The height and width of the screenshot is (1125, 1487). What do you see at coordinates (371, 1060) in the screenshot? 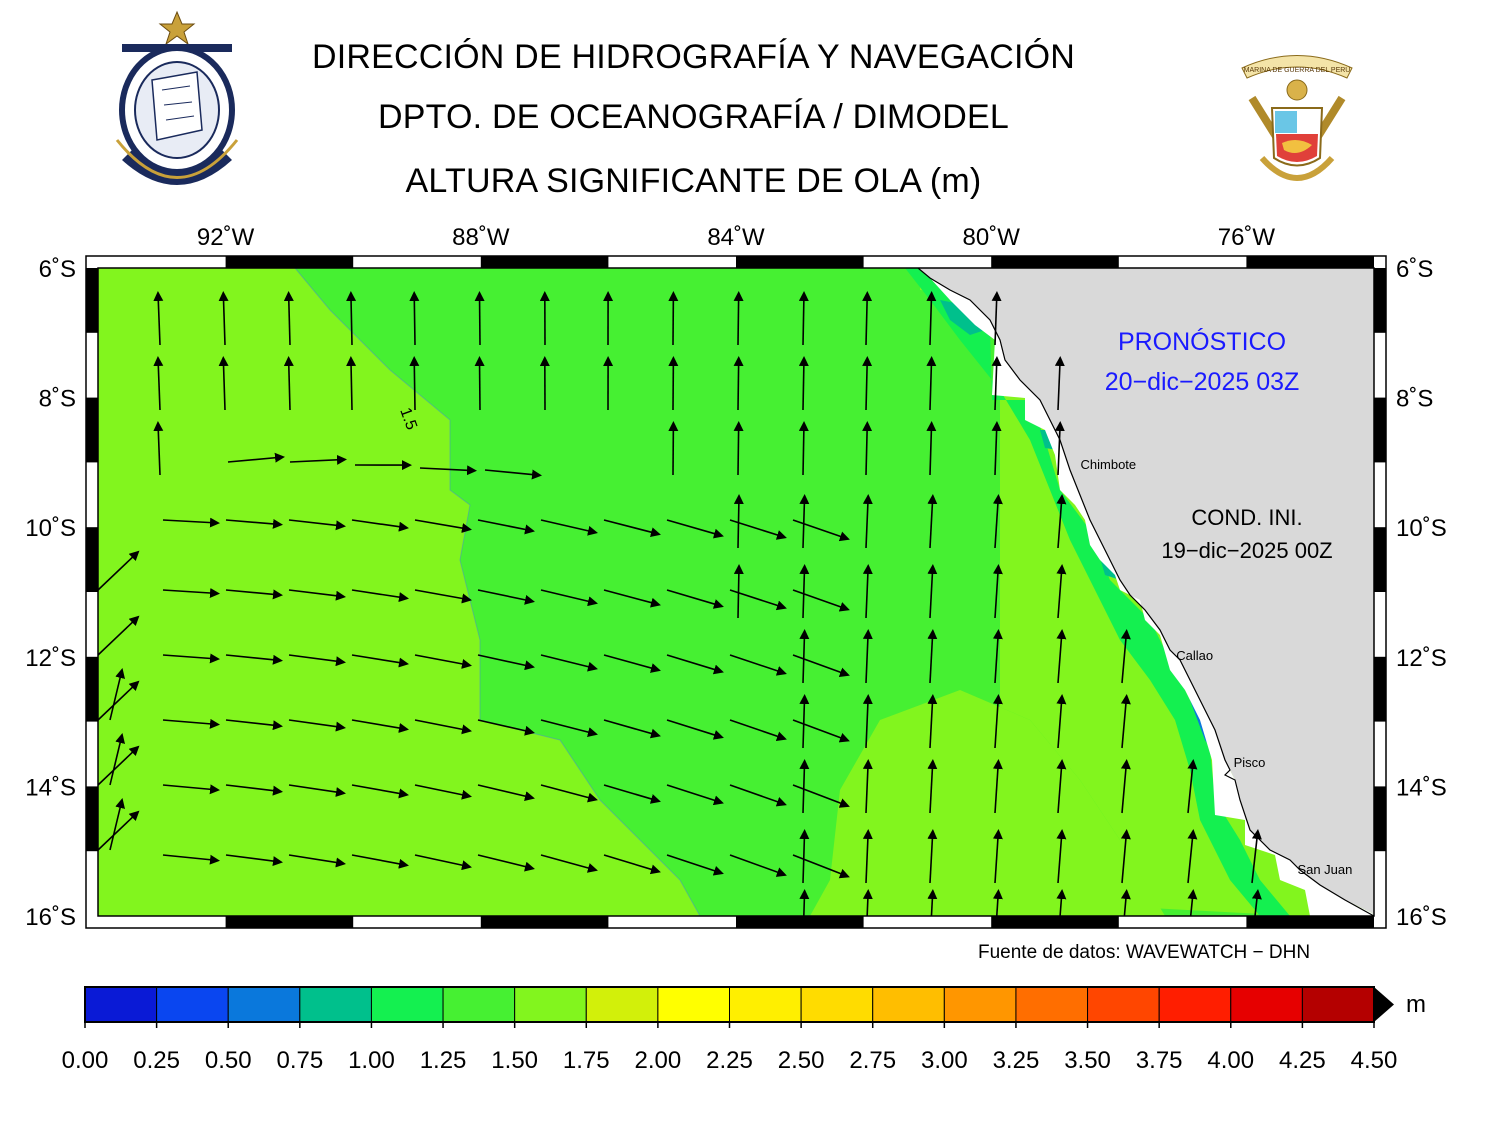
I see `colorbar-tick-label: 1.00` at bounding box center [371, 1060].